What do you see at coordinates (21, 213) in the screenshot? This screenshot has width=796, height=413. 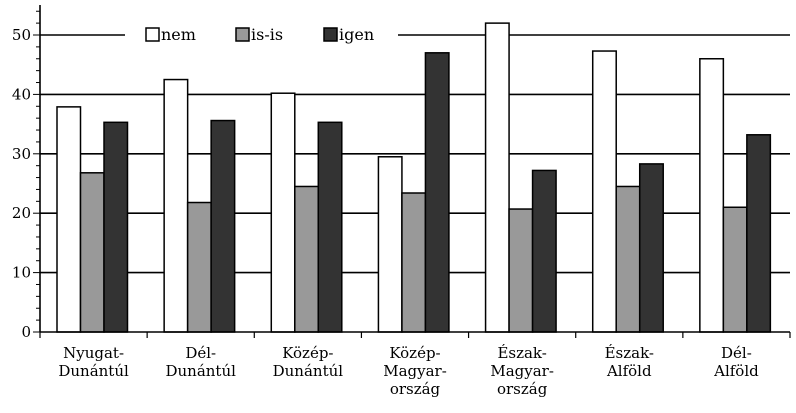 I see `y-tick-label: 20` at bounding box center [21, 213].